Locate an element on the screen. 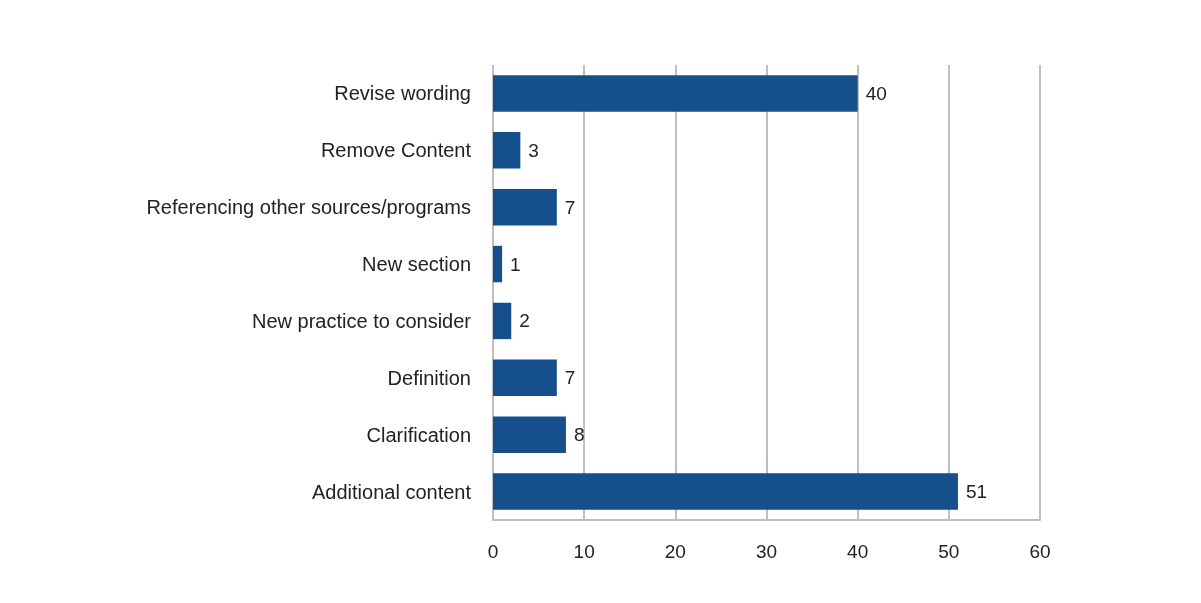 The image size is (1201, 603). x-tick-label: 20 is located at coordinates (675, 551).